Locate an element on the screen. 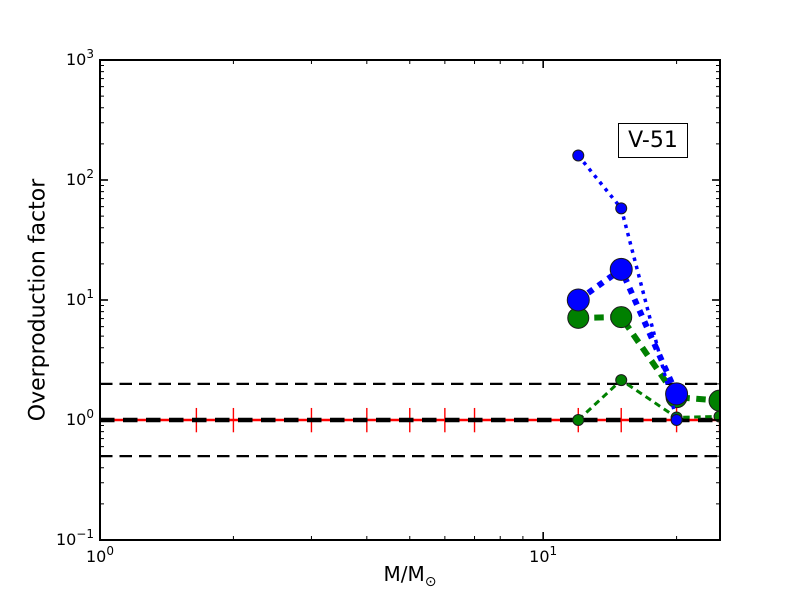 This screenshot has height=600, width=800. legend-label: V-51 is located at coordinates (653, 140).